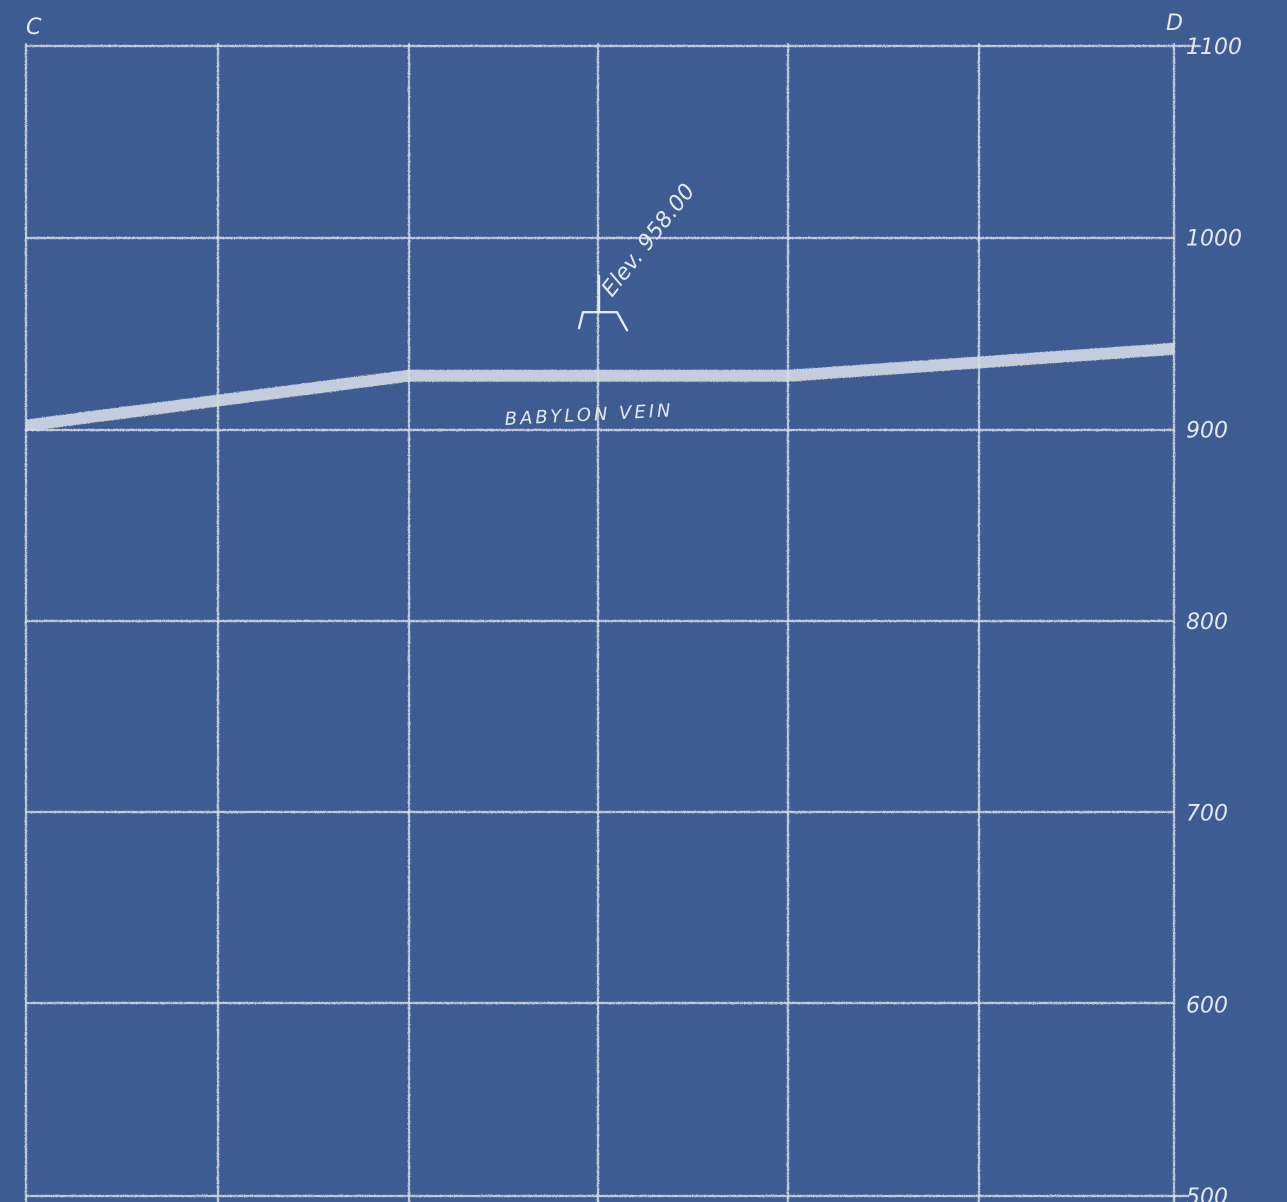 This screenshot has height=1202, width=1287. What do you see at coordinates (1214, 239) in the screenshot?
I see `elevation-label: 1000` at bounding box center [1214, 239].